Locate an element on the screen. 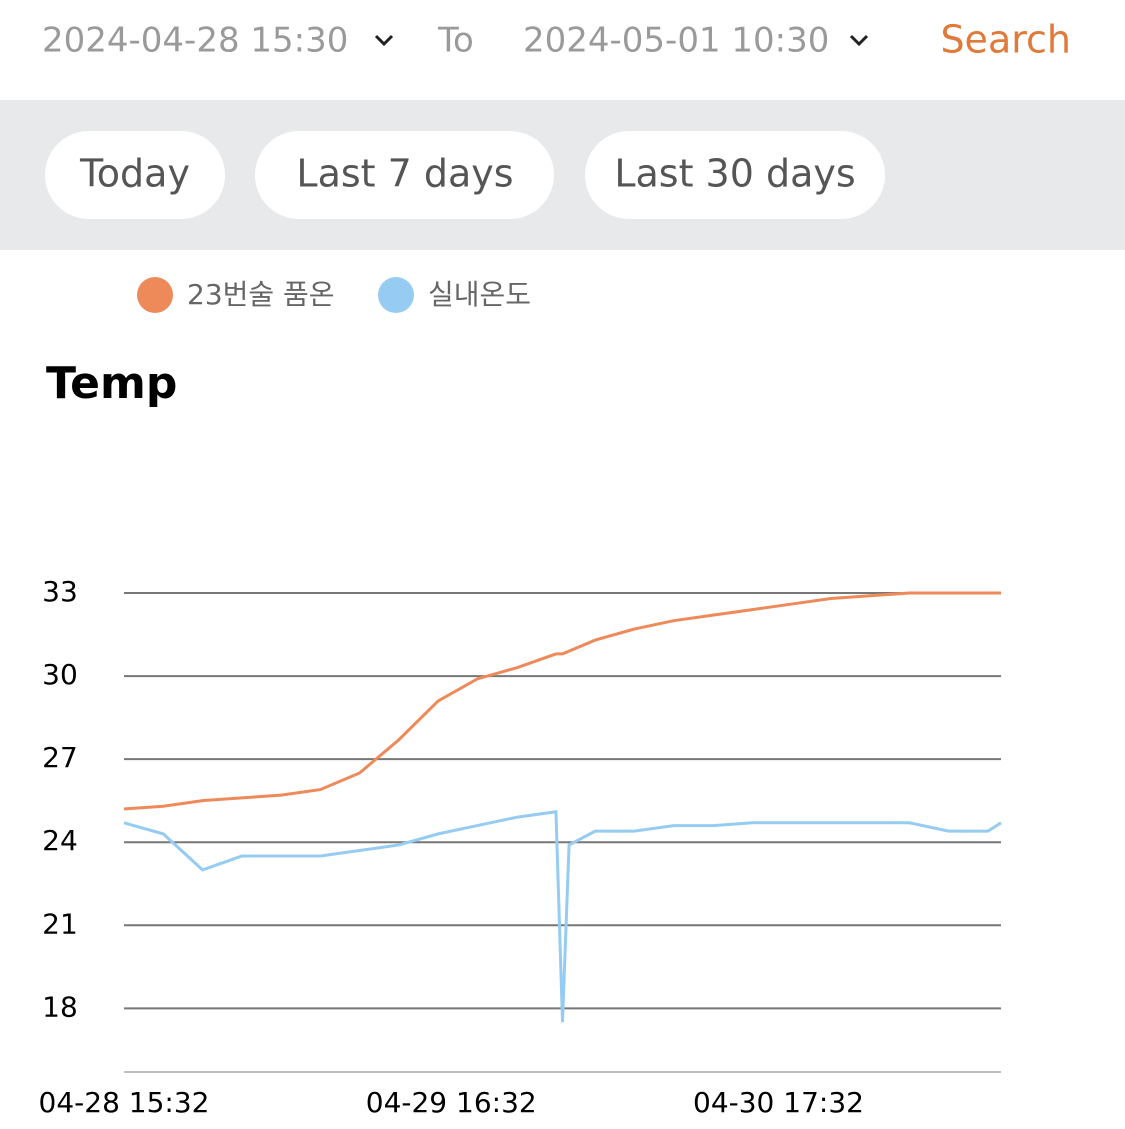 The image size is (1125, 1129). series-line is located at coordinates (562, 916).